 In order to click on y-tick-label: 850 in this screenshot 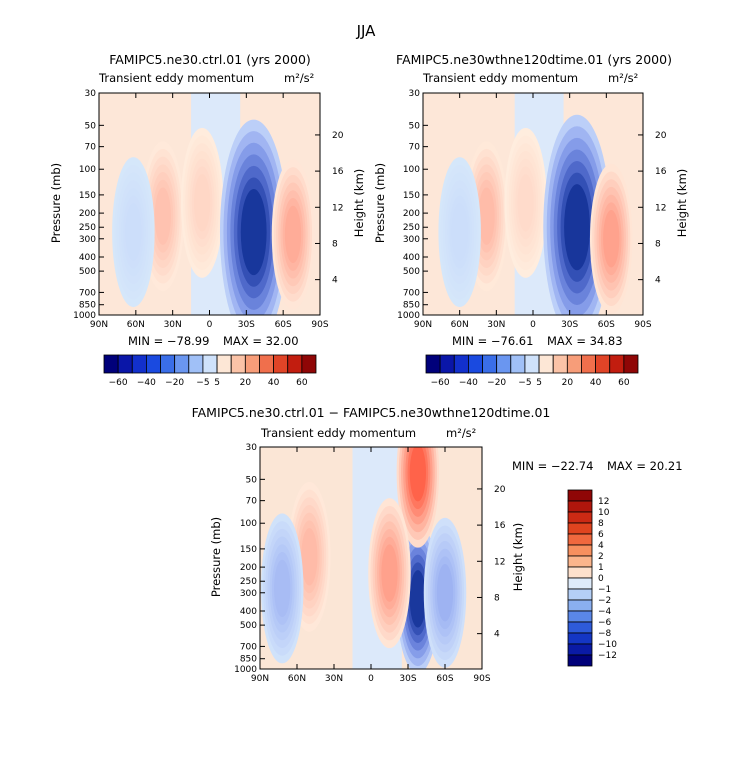, I will do `click(411, 306)`.